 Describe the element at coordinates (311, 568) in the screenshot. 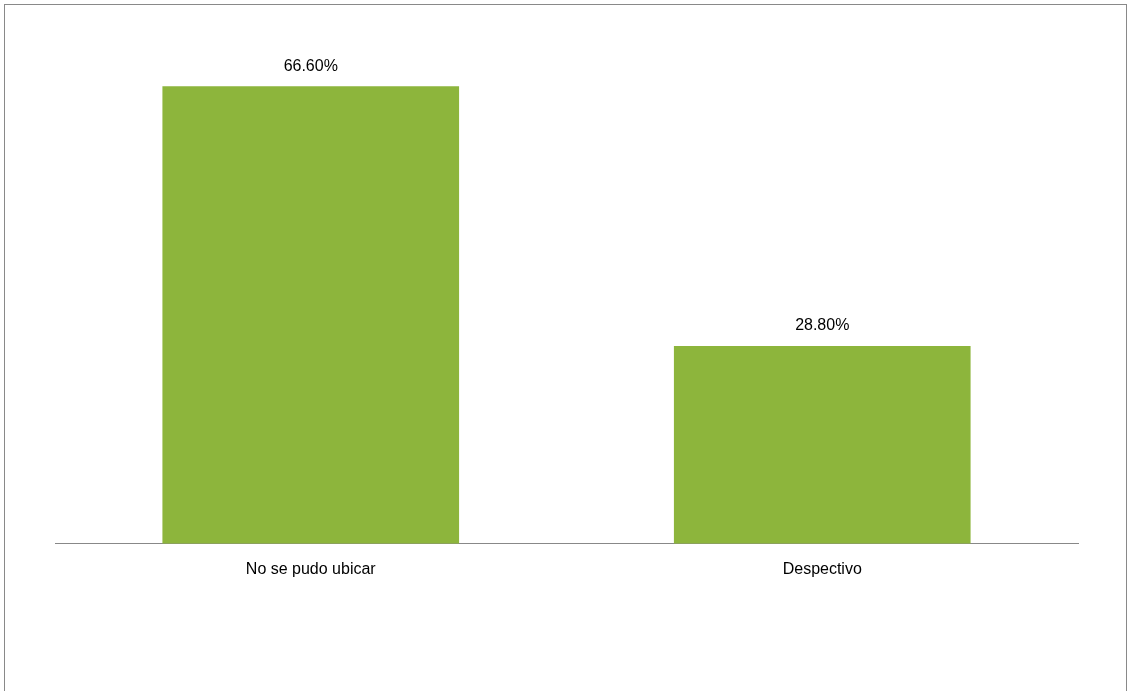

I see `x-tick-label: No se pudo ubicar` at that location.